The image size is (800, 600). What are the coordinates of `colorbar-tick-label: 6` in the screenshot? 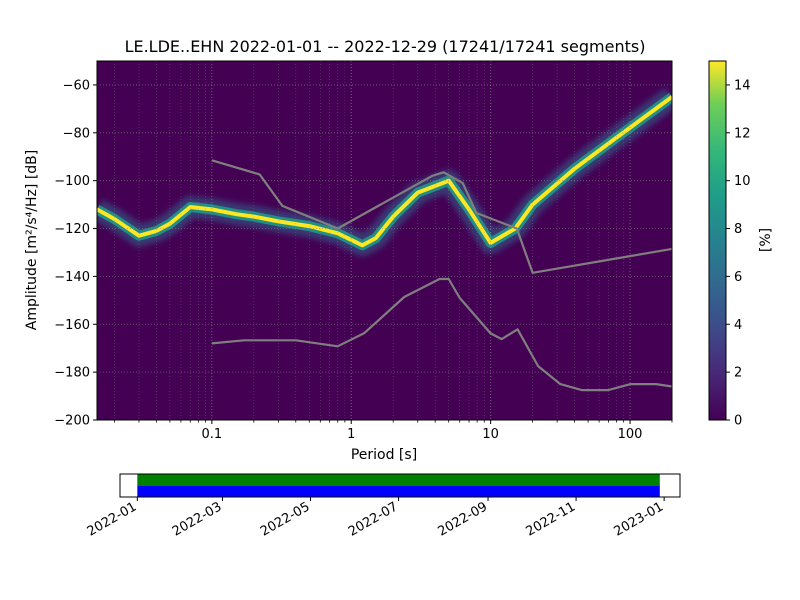 It's located at (738, 277).